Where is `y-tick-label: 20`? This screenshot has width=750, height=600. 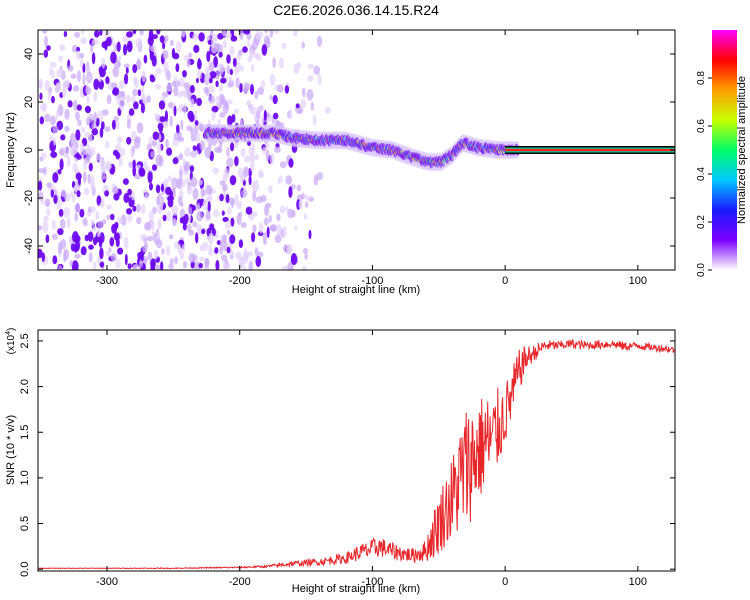
y-tick-label: 20 is located at coordinates (29, 102).